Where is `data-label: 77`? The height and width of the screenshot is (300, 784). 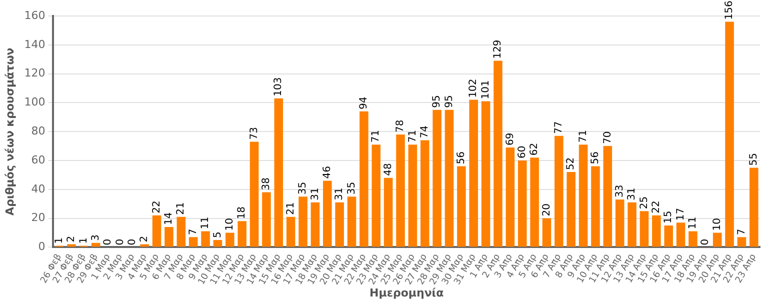
data-label: 77 is located at coordinates (559, 127).